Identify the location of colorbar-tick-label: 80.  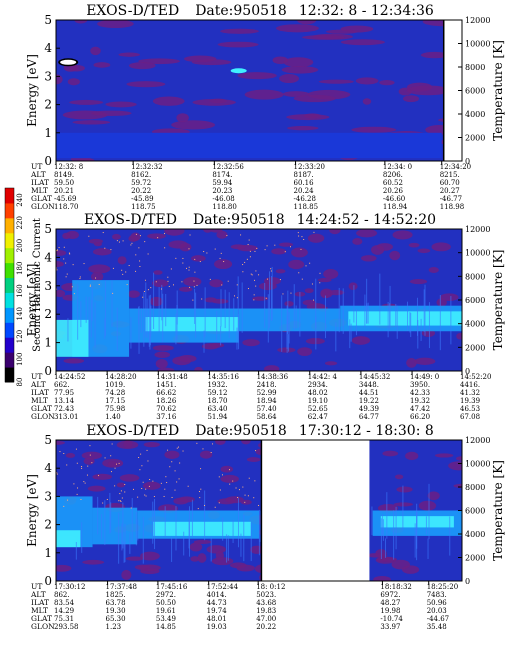
(20, 382).